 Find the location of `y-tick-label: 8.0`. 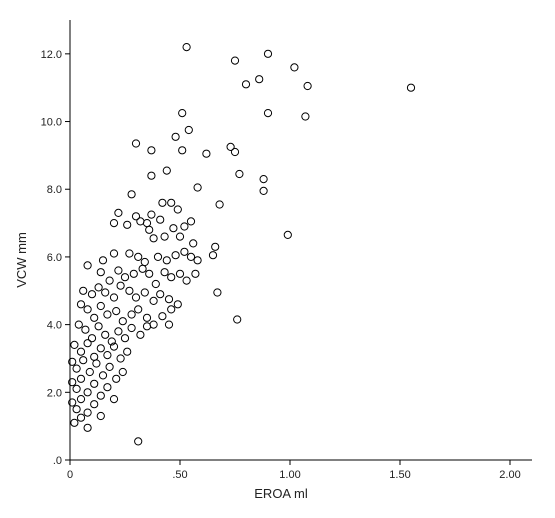

y-tick-label: 8.0 is located at coordinates (54, 190).